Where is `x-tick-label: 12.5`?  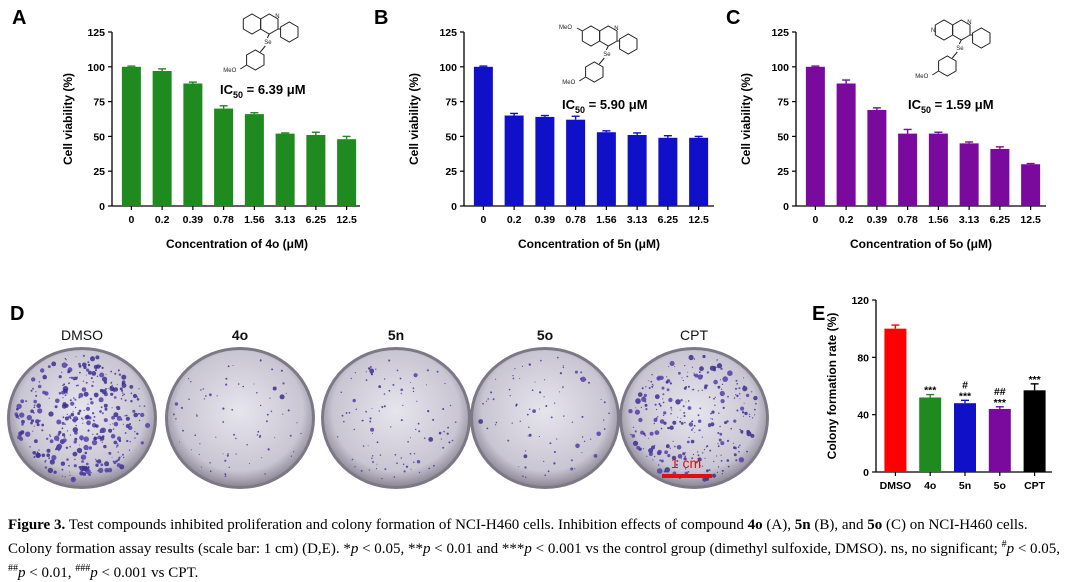 x-tick-label: 12.5 is located at coordinates (1030, 220).